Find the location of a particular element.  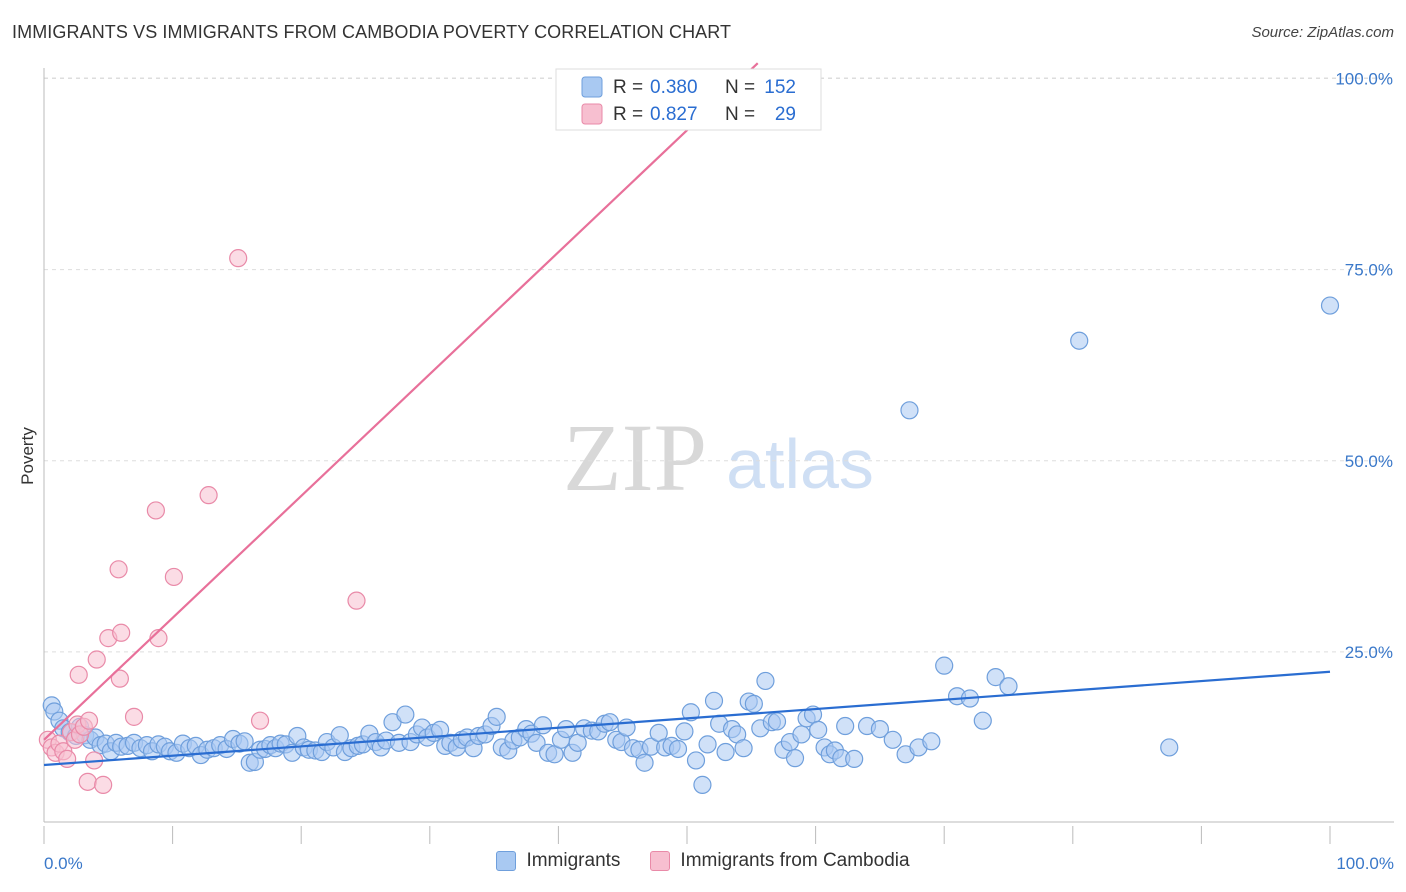

y-tick-label-50: 50.0% is located at coordinates (1369, 461).